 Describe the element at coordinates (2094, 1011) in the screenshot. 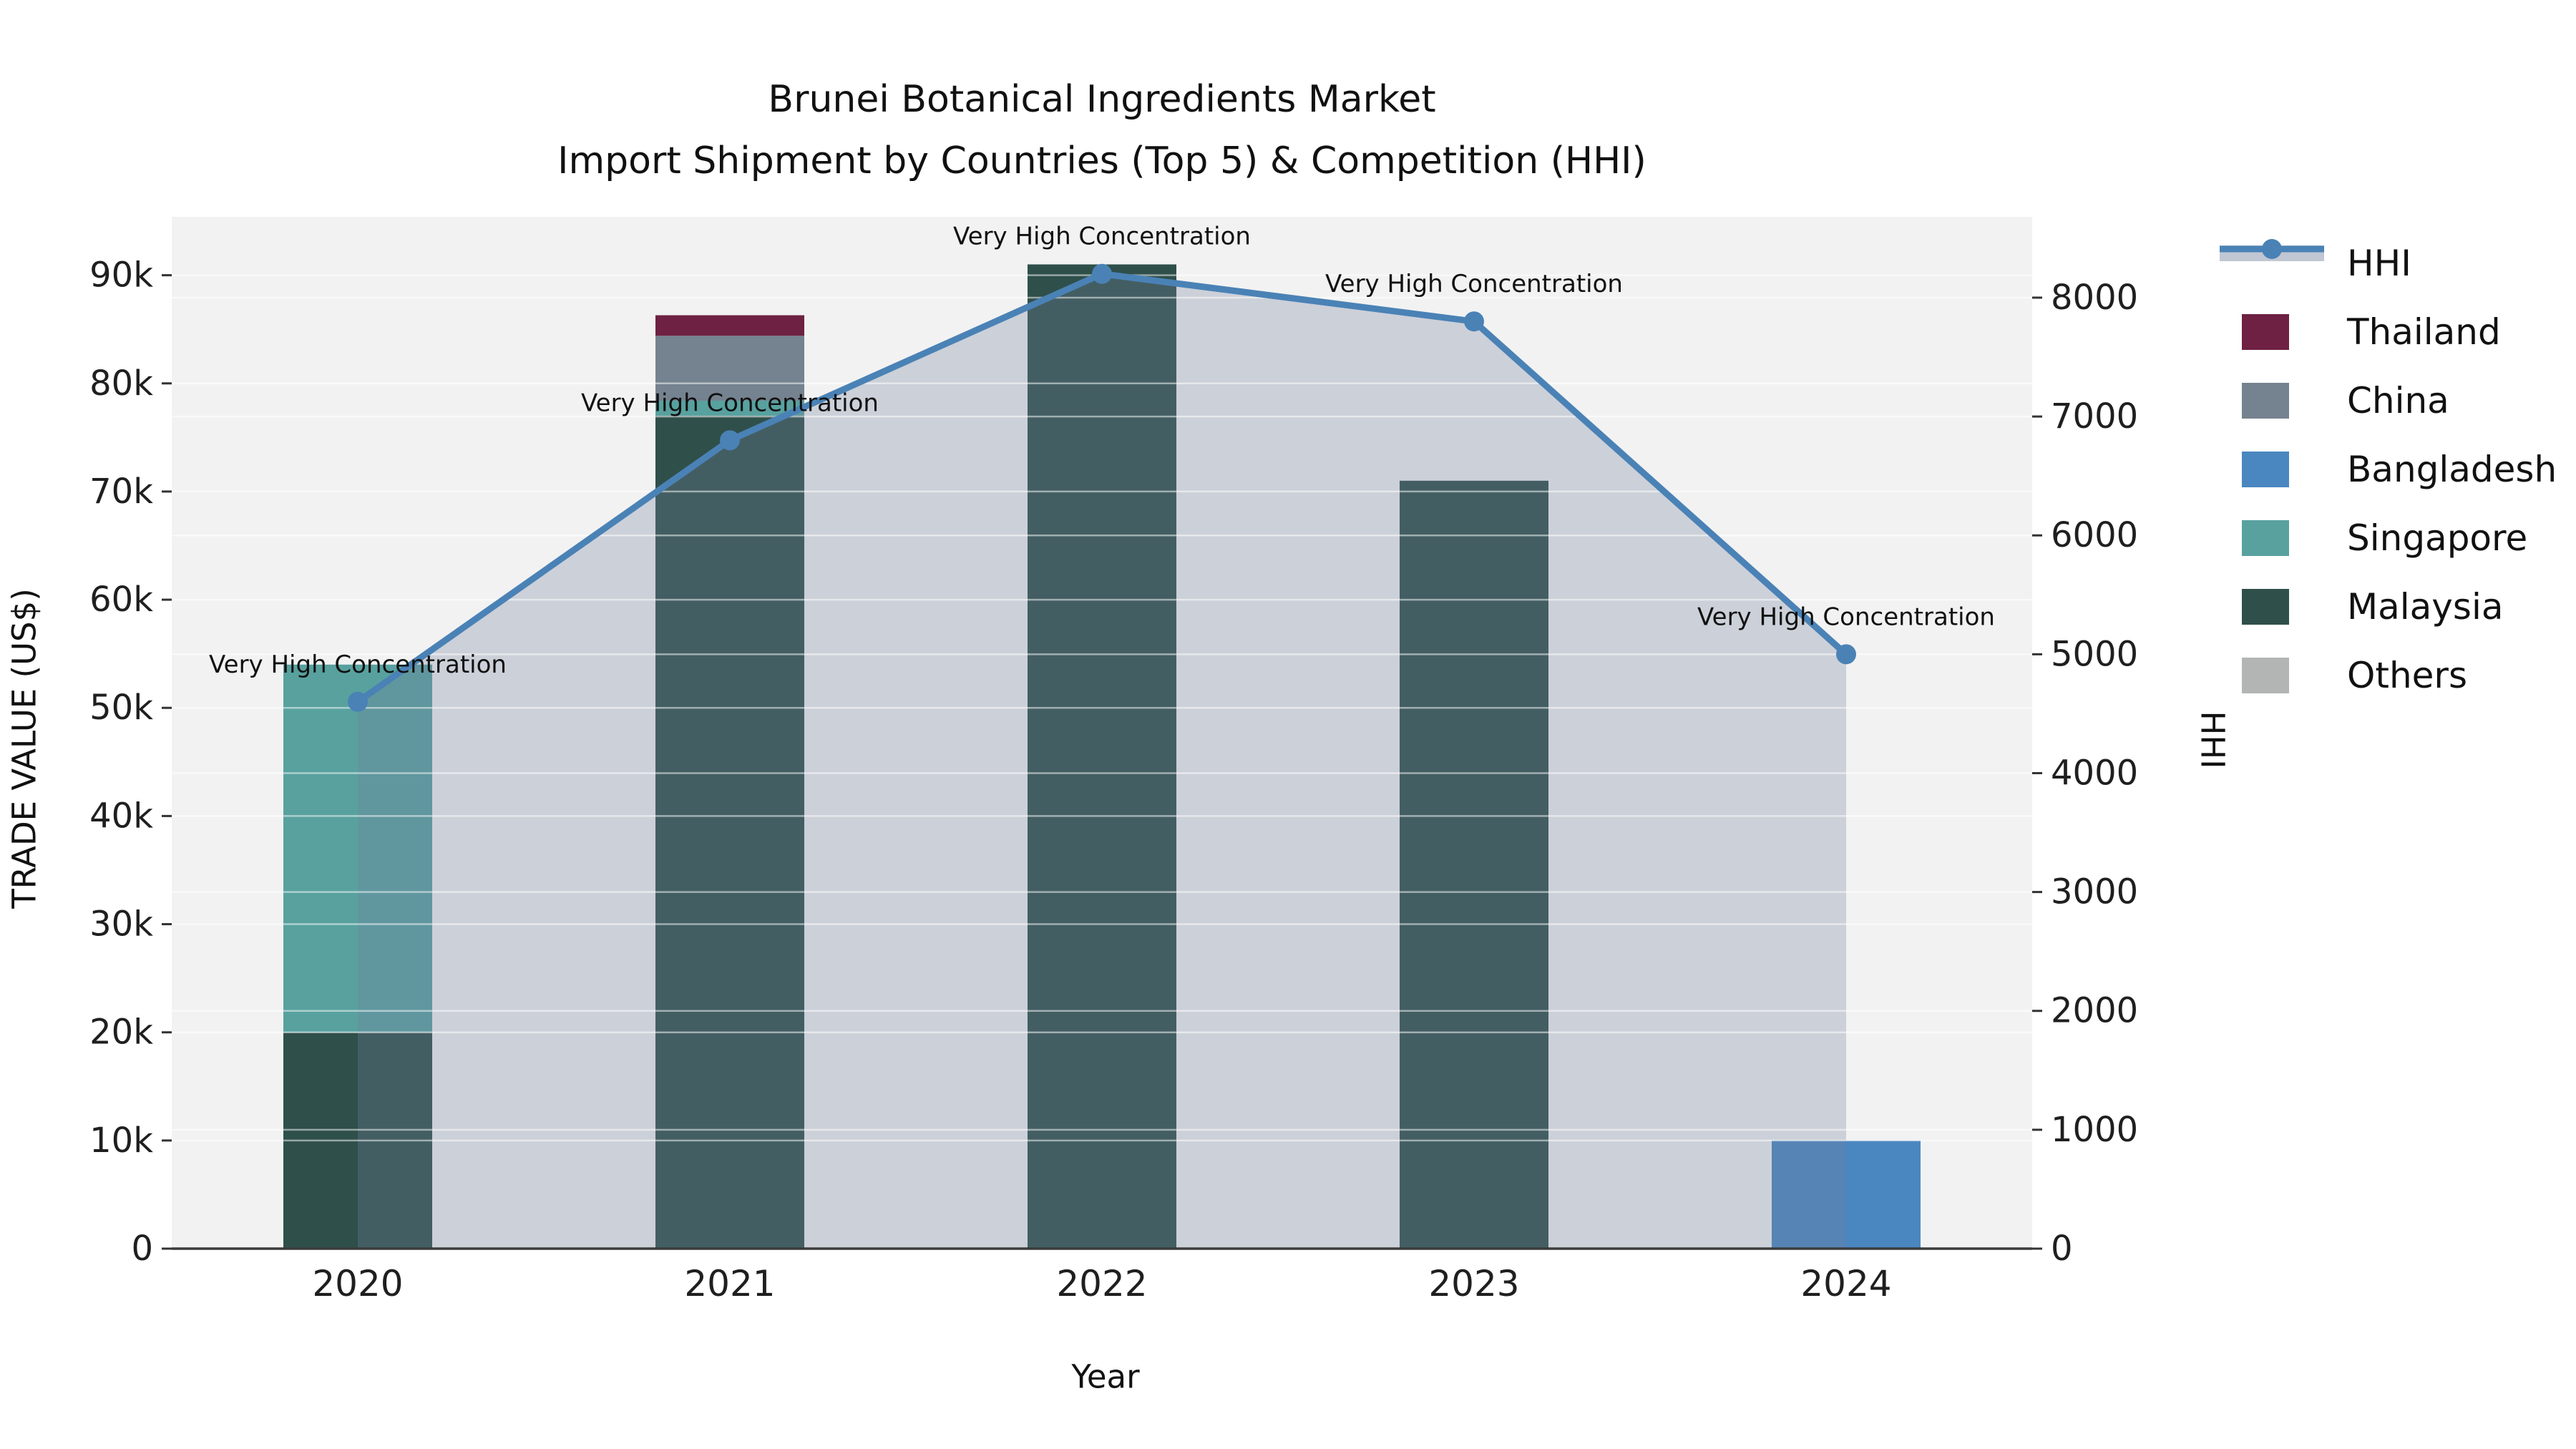

I see `y-right-tick-label-2000: 2000` at that location.